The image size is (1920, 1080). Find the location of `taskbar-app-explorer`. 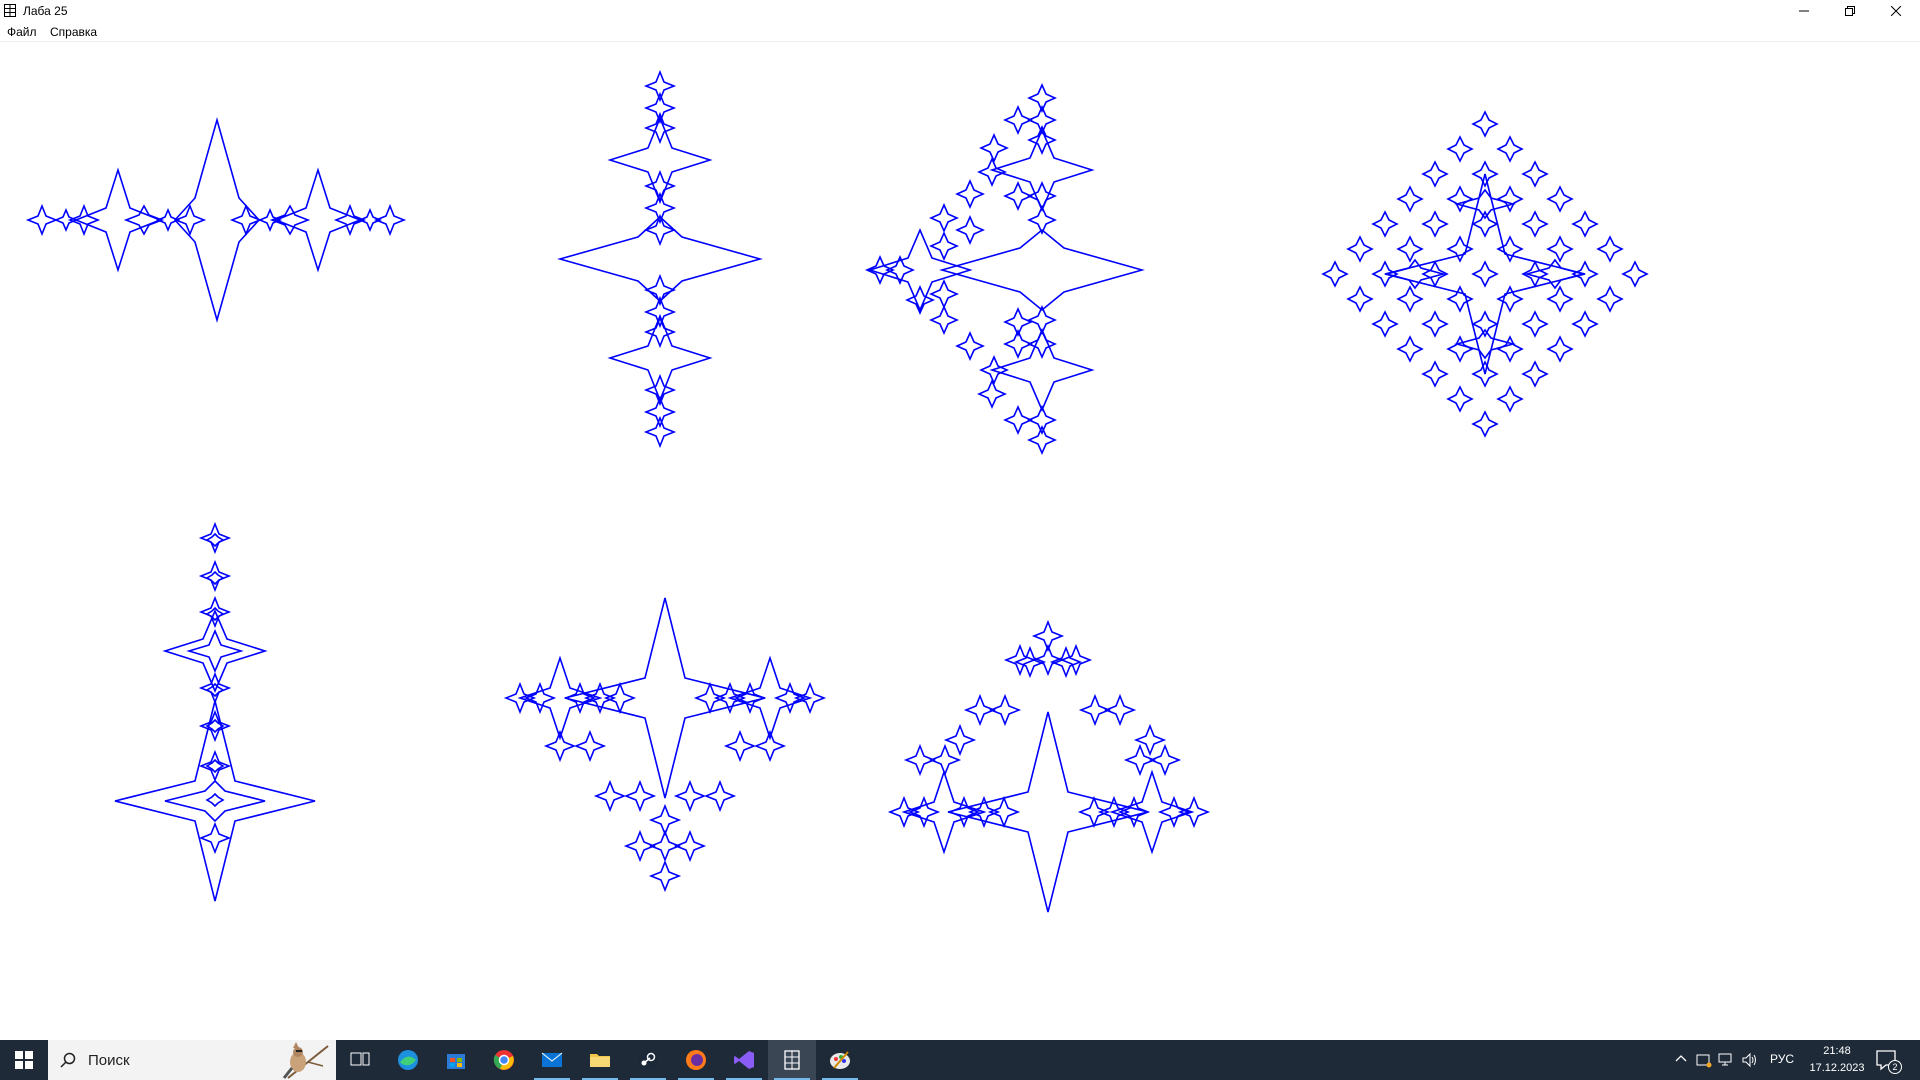

taskbar-app-explorer is located at coordinates (600, 1060).